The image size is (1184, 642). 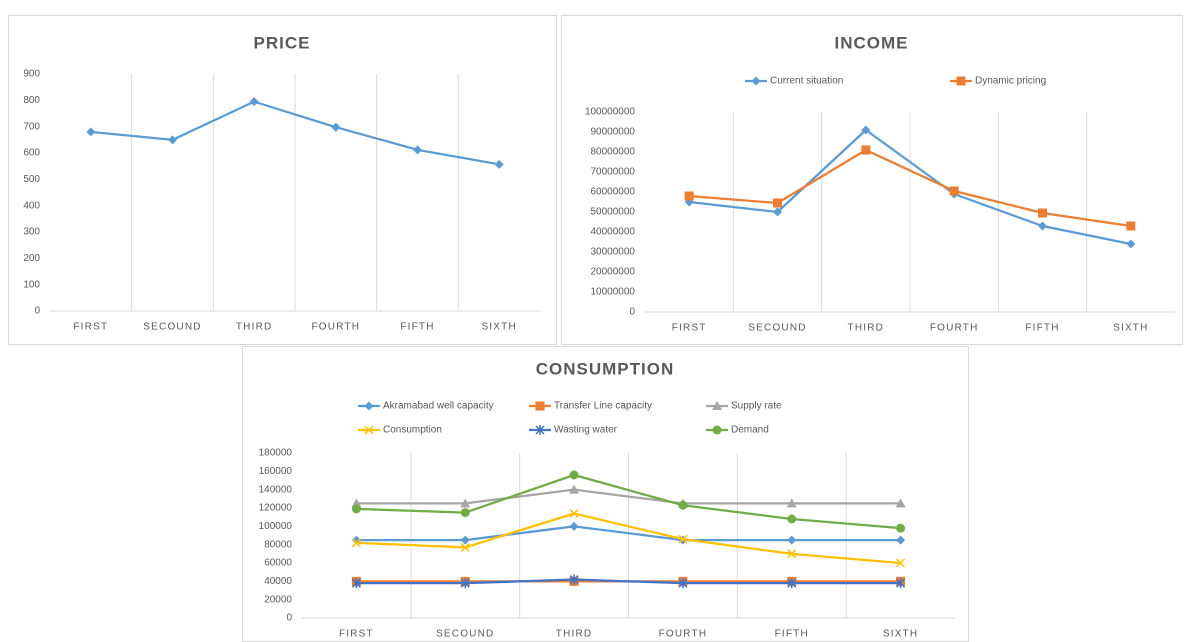 What do you see at coordinates (605, 368) in the screenshot?
I see `chart-title: CONSUMPTION` at bounding box center [605, 368].